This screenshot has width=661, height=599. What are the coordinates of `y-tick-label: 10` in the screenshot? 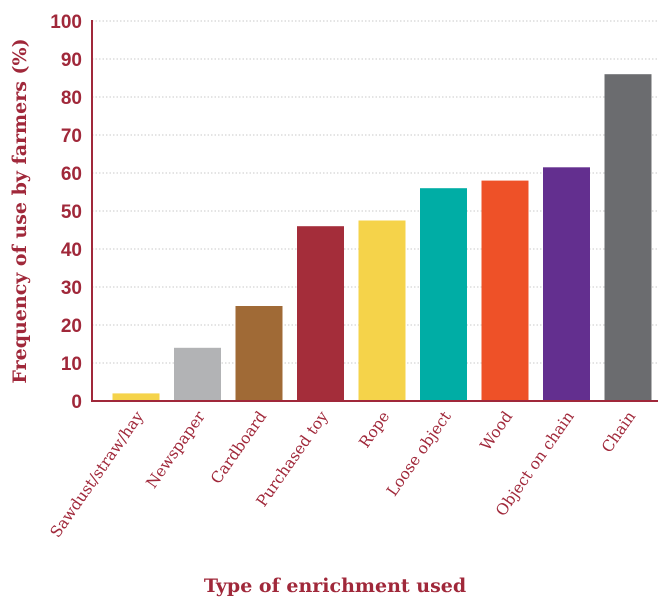 It's located at (71, 364).